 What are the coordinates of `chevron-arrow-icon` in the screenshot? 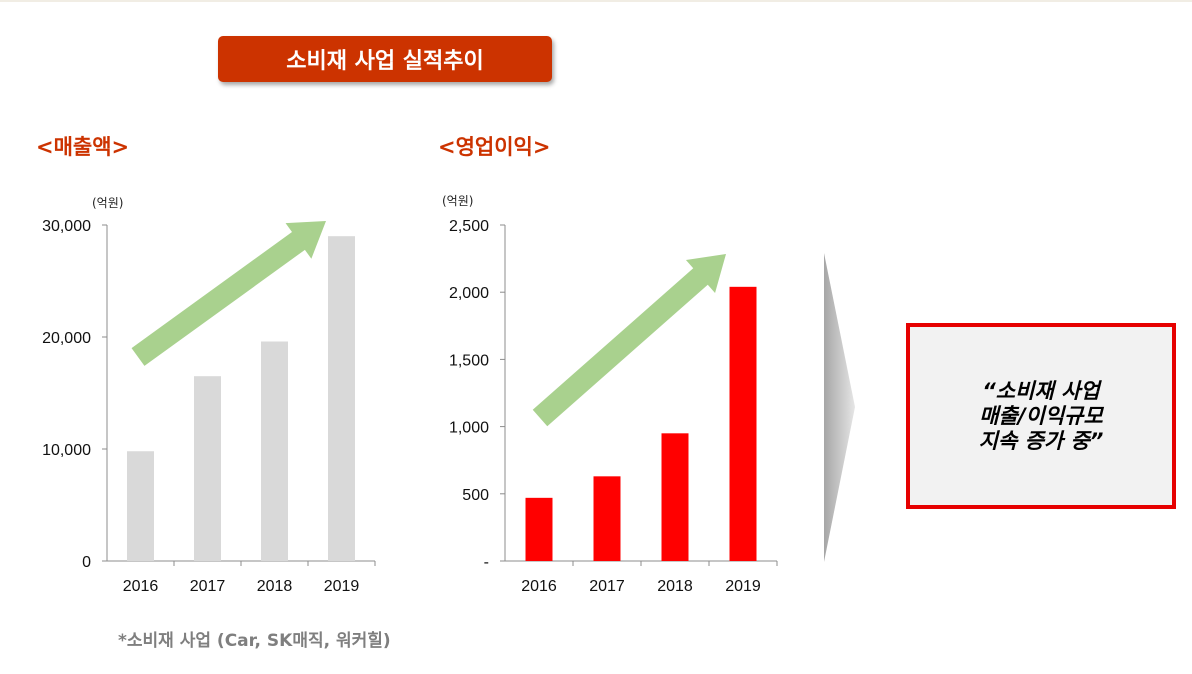 It's located at (839, 407).